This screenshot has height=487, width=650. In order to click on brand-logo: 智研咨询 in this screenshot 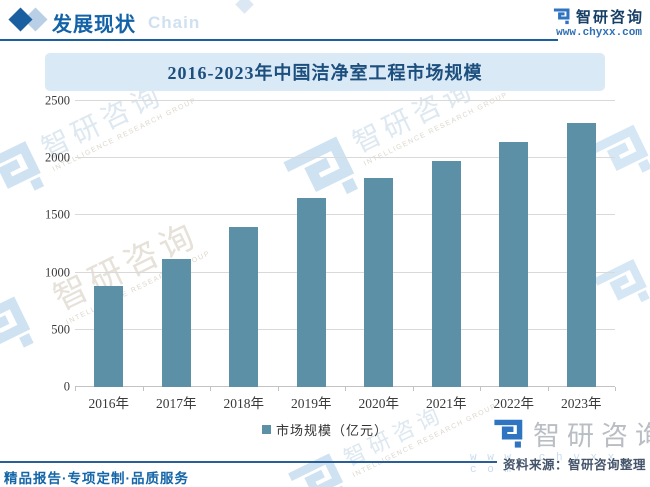, I will do `click(598, 16)`.